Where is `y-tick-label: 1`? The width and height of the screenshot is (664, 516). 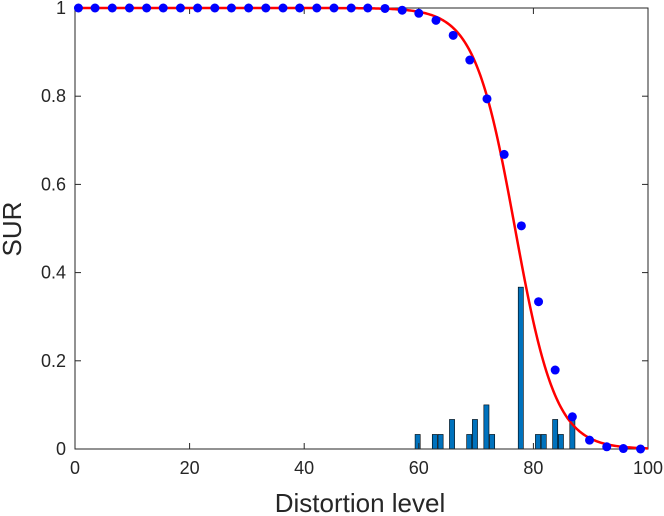 y-tick-label: 1 is located at coordinates (61, 9).